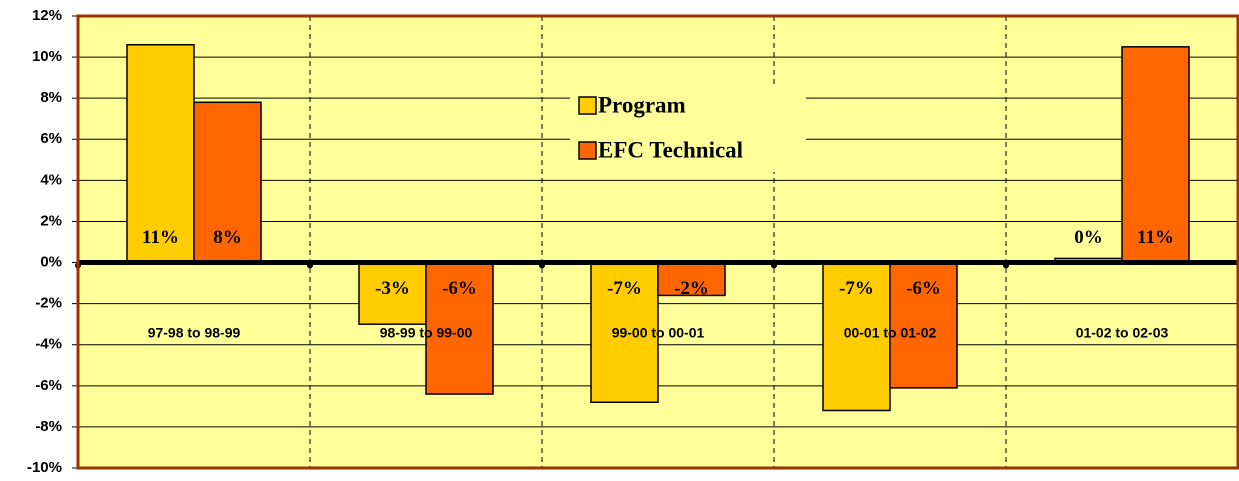  I want to click on x-tick-label: 99-00 to 00-01, so click(658, 333).